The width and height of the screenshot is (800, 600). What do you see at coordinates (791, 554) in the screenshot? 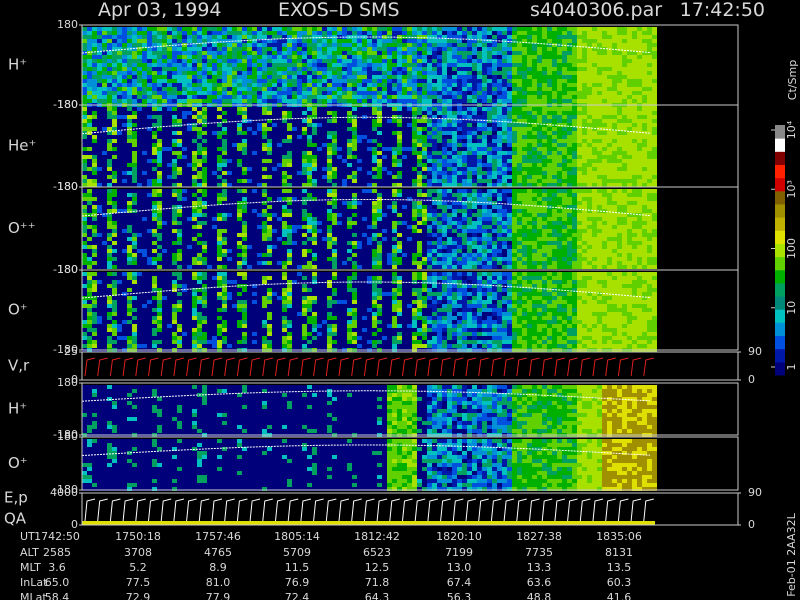
I see `footer: Feb-01 2AA32L` at bounding box center [791, 554].